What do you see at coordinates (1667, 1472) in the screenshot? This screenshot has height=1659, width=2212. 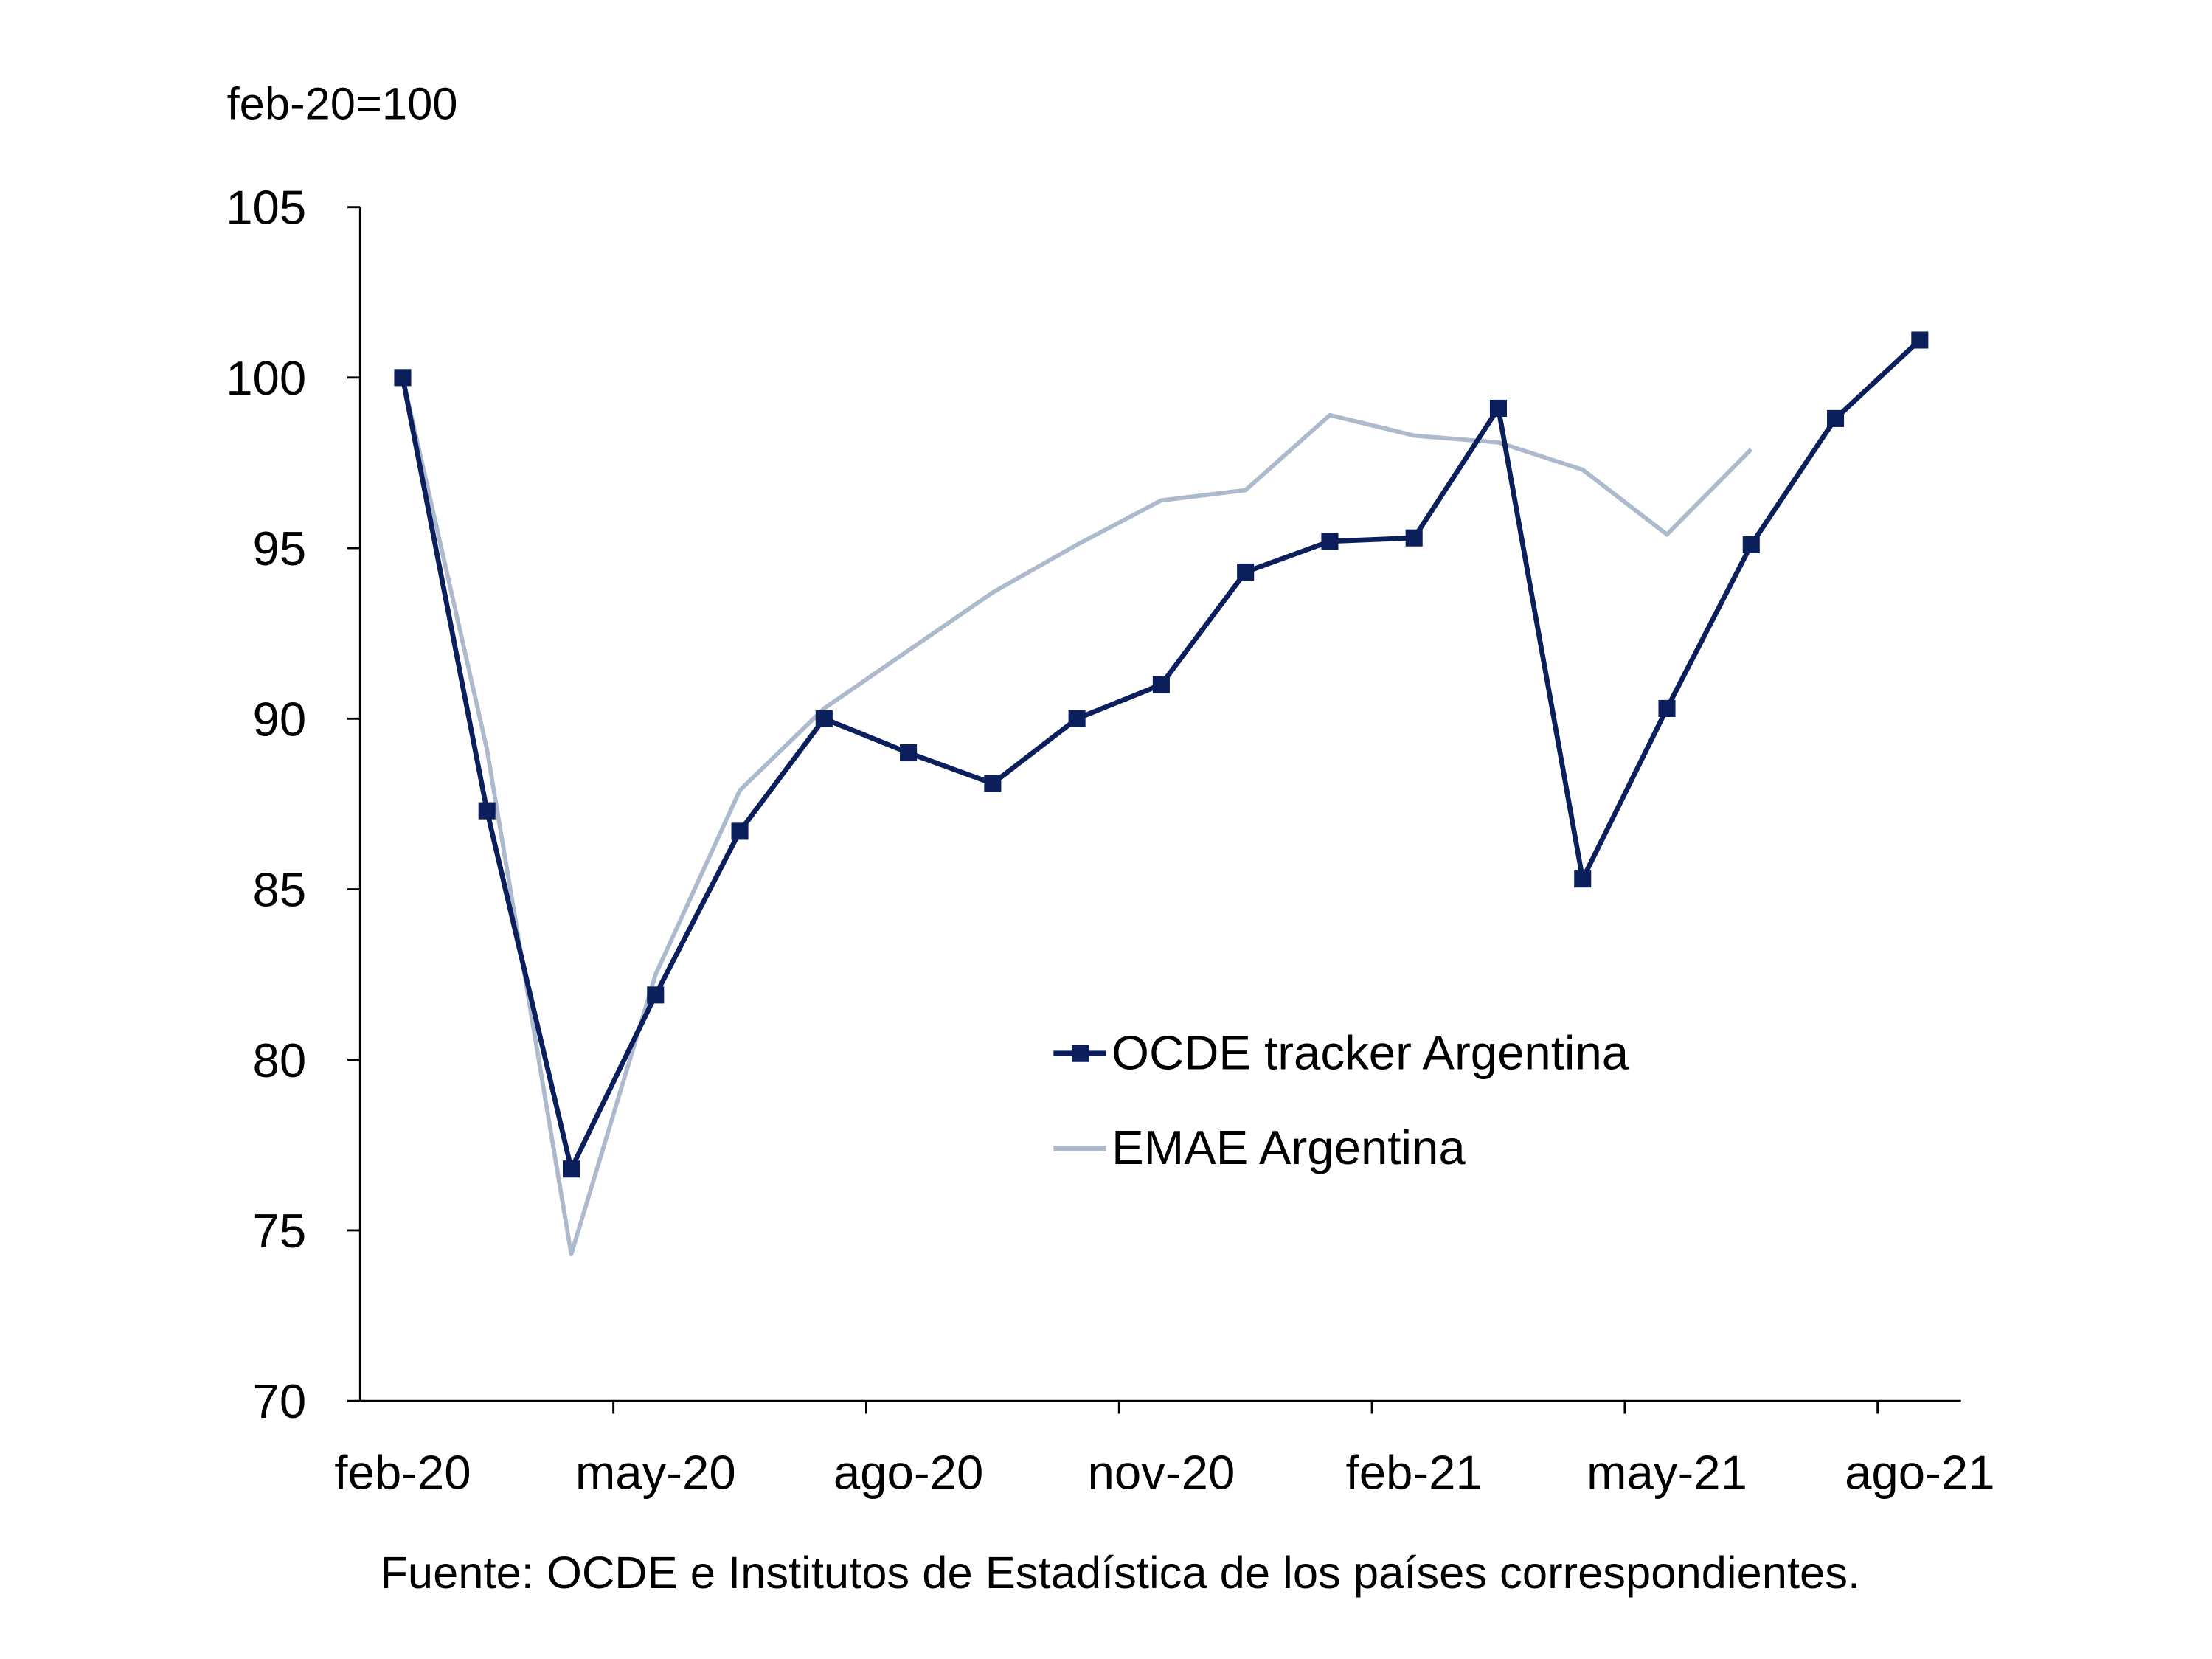 I see `x-tick-label: may-21` at bounding box center [1667, 1472].